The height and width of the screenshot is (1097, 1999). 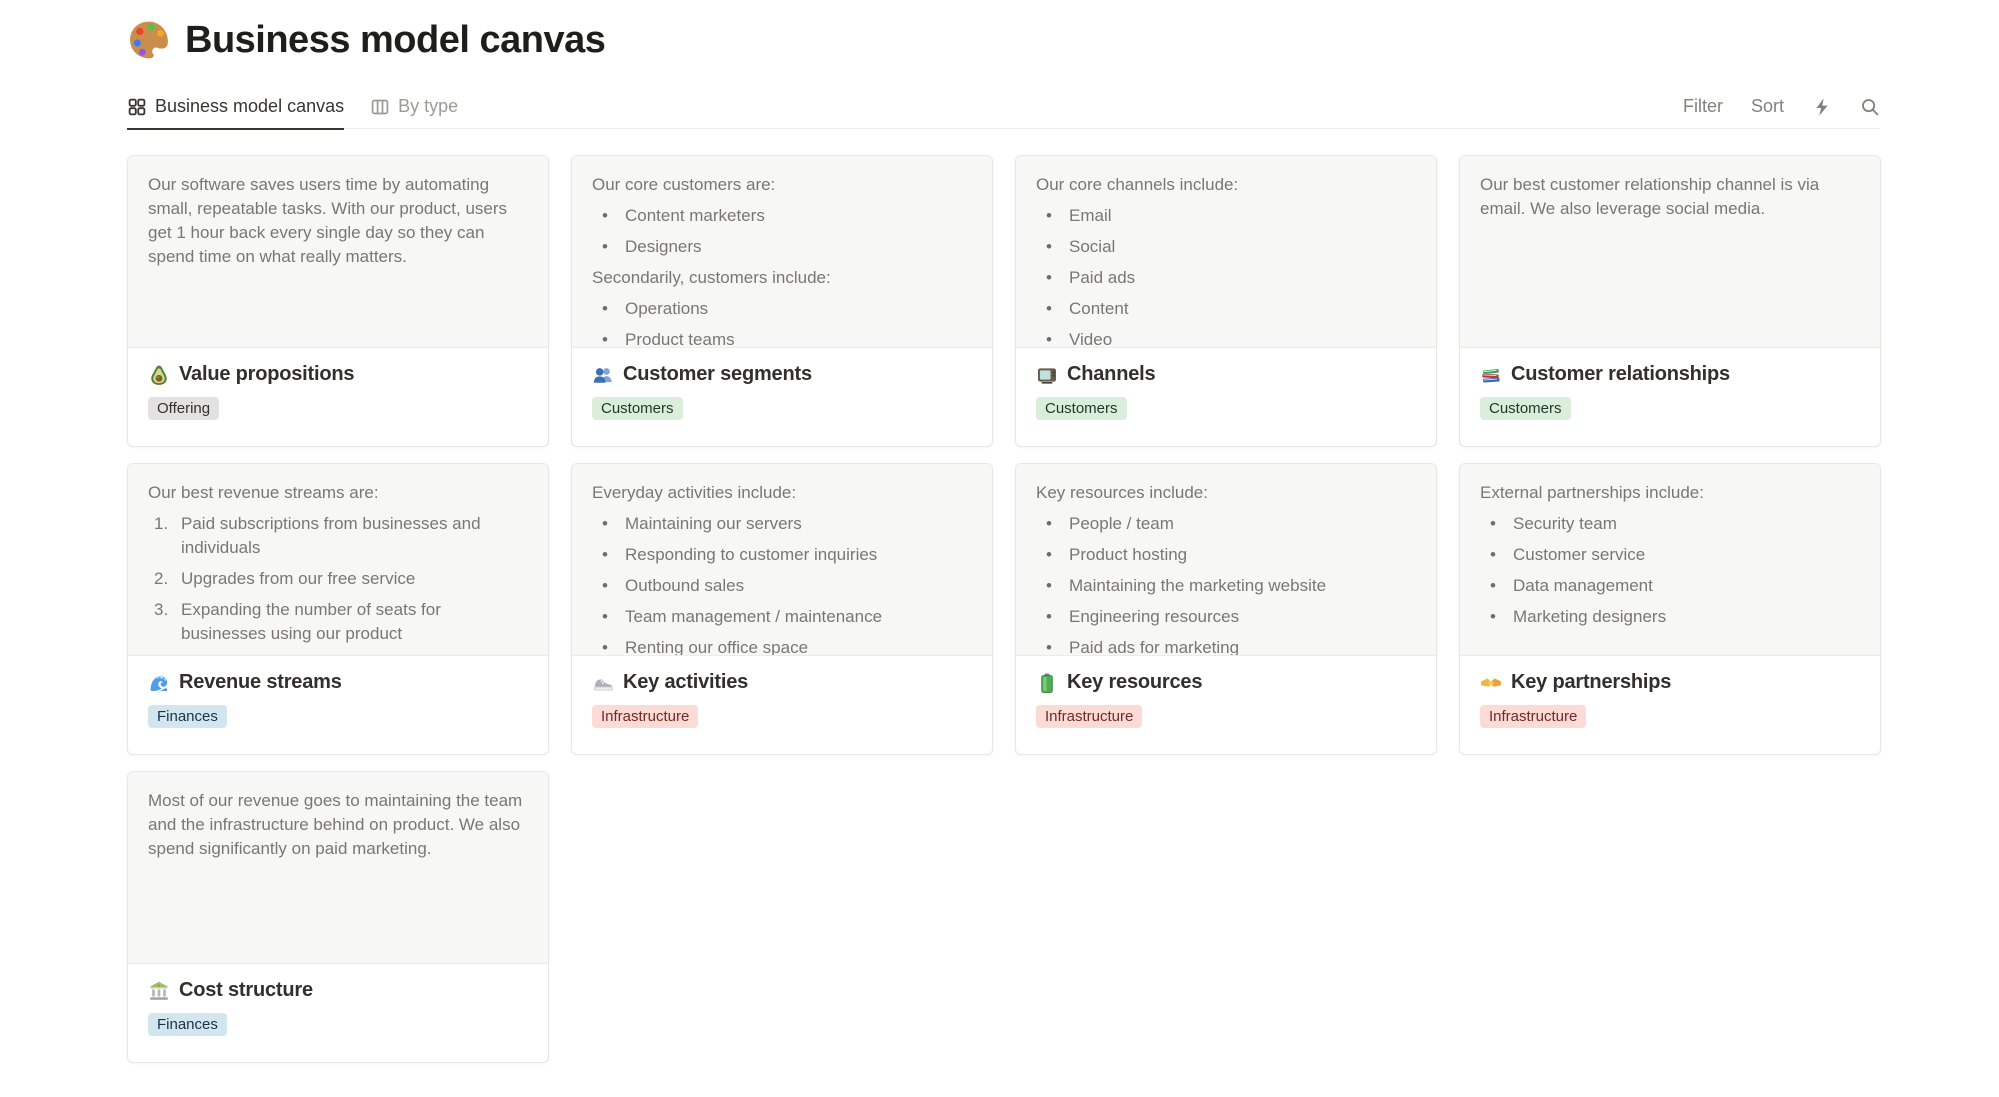 What do you see at coordinates (1226, 247) in the screenshot?
I see `preview-list-item: Social` at bounding box center [1226, 247].